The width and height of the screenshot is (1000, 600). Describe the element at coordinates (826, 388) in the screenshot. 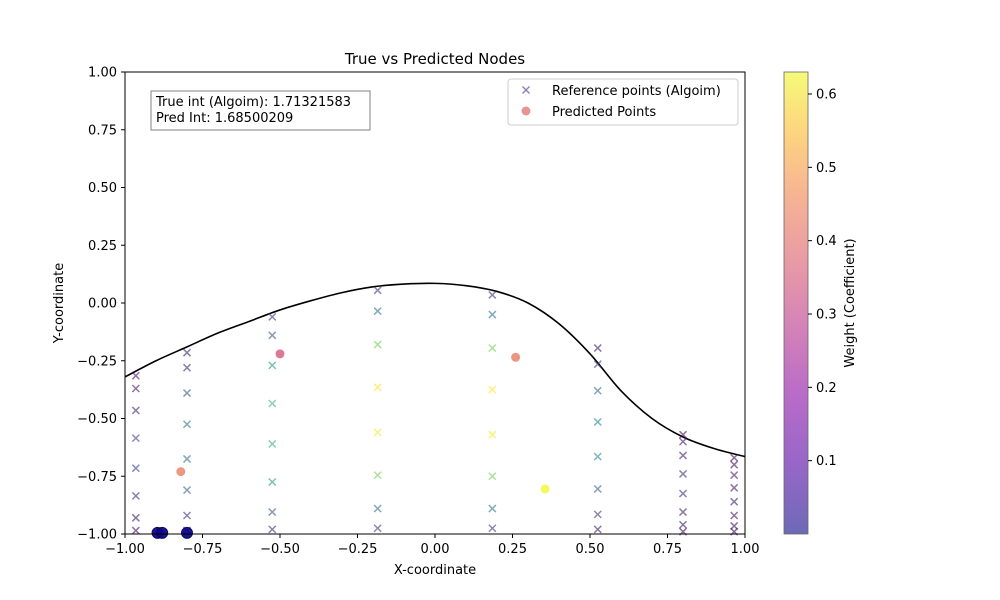

I see `colorbar-tick-label: 0.2` at that location.